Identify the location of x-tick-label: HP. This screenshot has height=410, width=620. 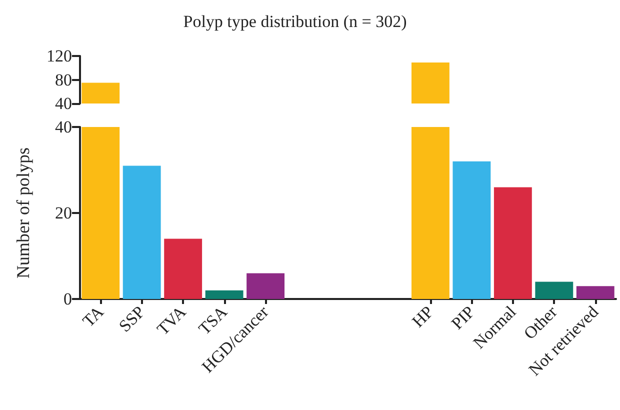
(423, 317).